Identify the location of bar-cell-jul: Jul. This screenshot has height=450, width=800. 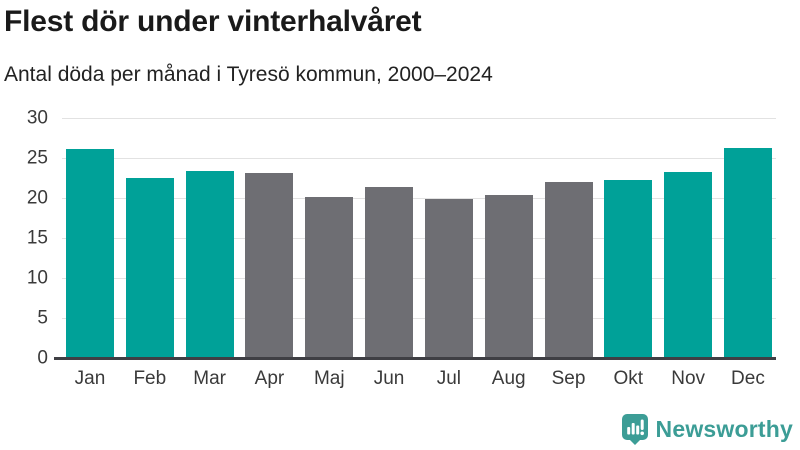
(448, 253).